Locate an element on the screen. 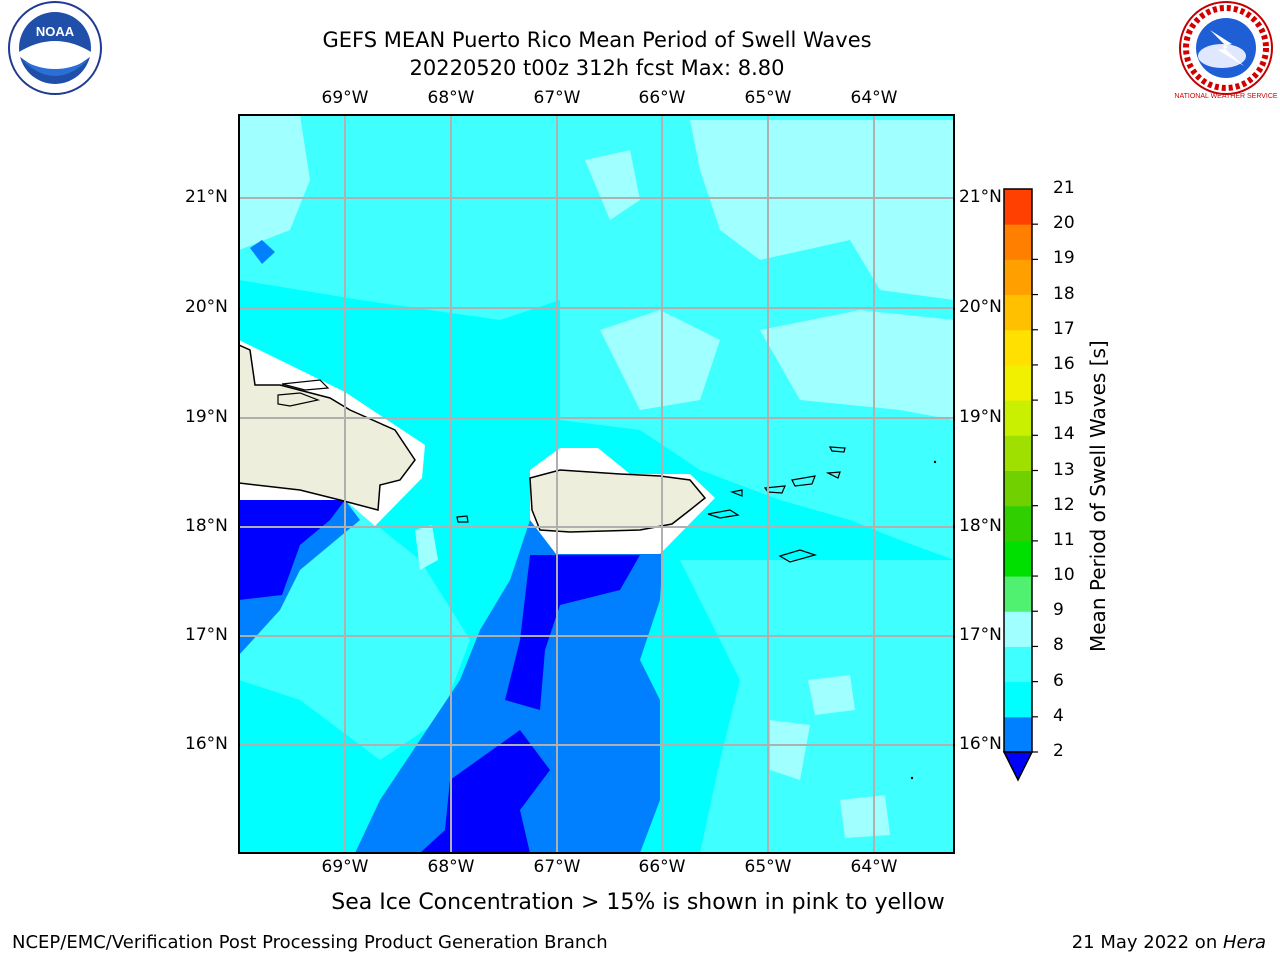  lon-label-top-3: 67°W is located at coordinates (557, 98).